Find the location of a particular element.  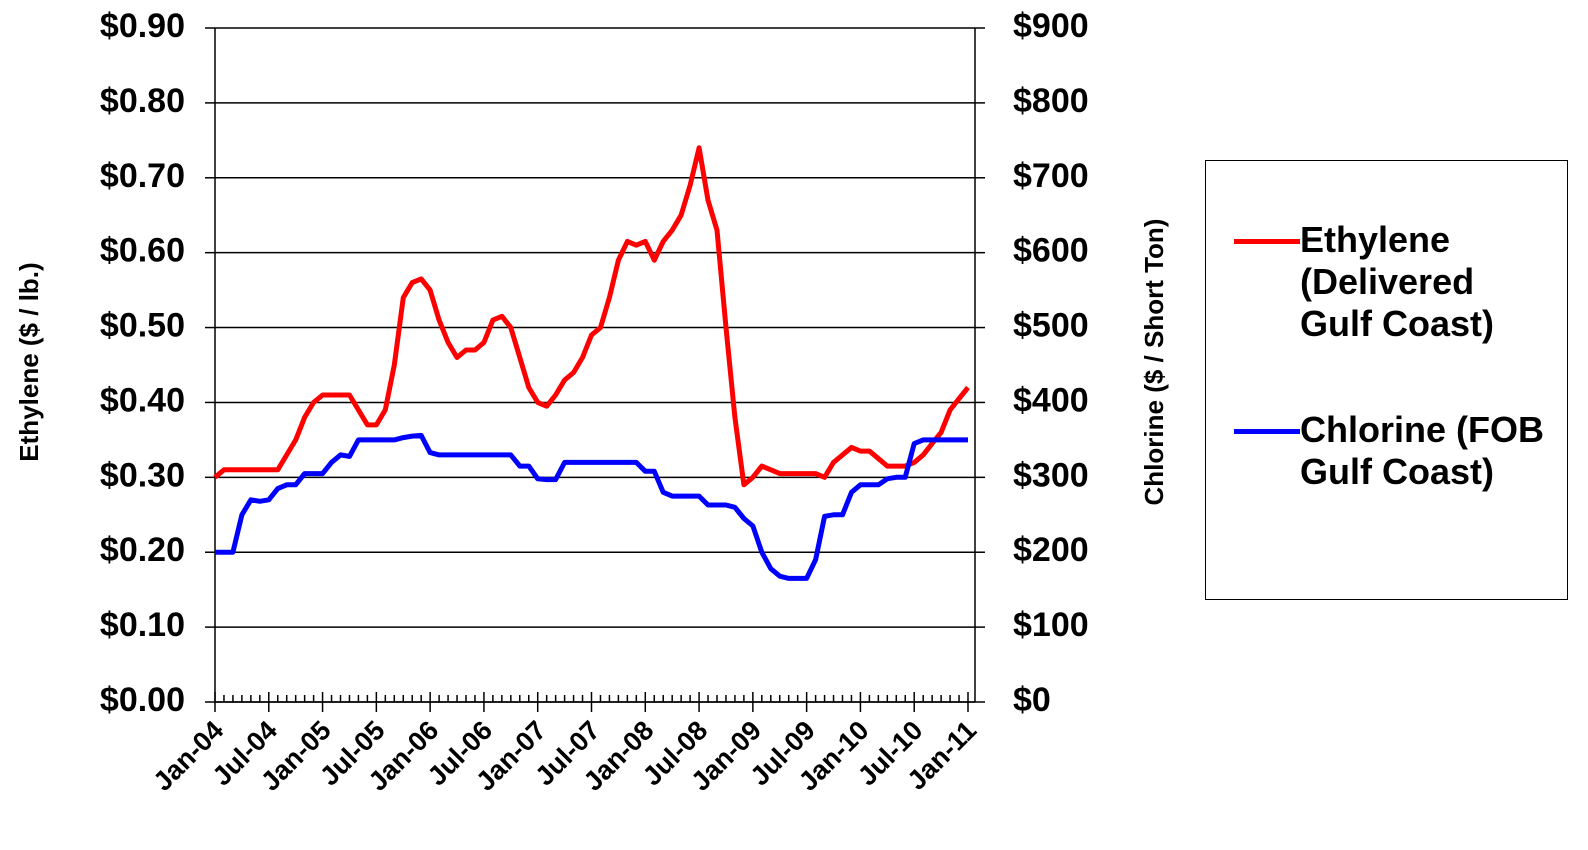

y-tick-label: $0.10 is located at coordinates (142, 625).